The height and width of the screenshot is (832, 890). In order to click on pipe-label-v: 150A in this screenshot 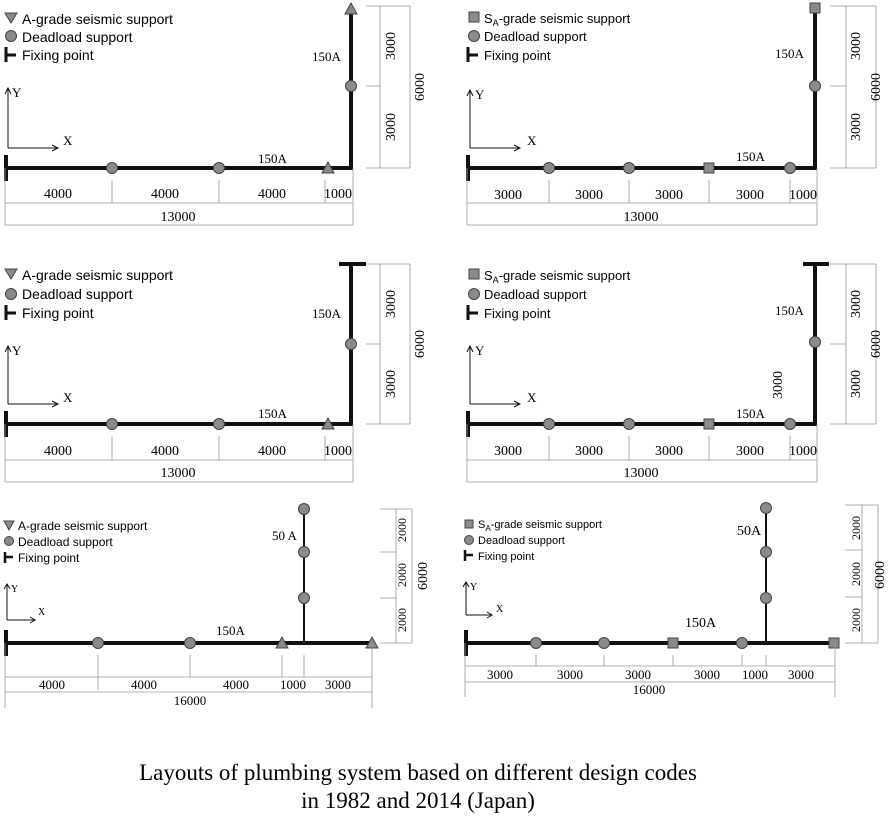, I will do `click(790, 53)`.